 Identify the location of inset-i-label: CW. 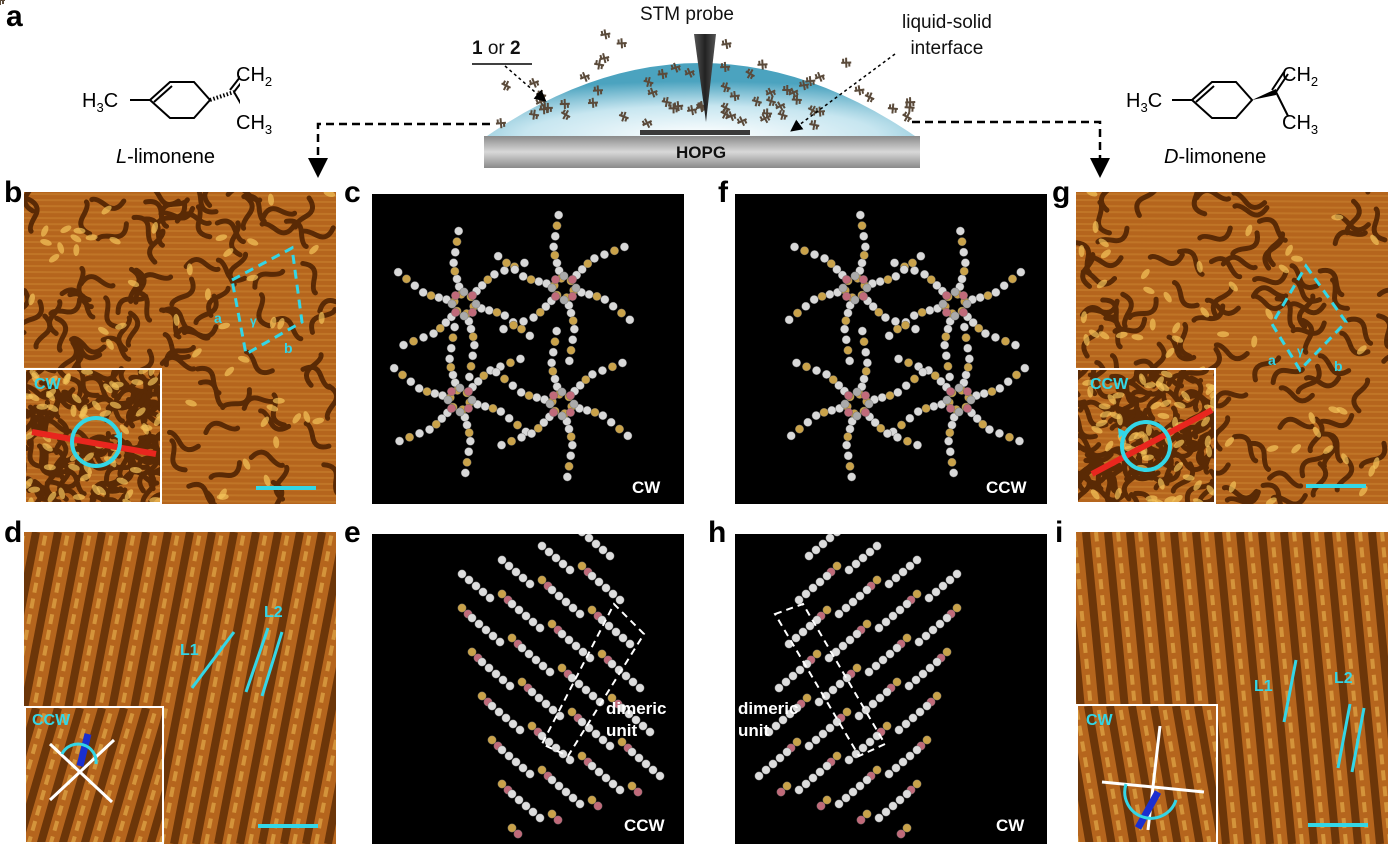
(1099, 720).